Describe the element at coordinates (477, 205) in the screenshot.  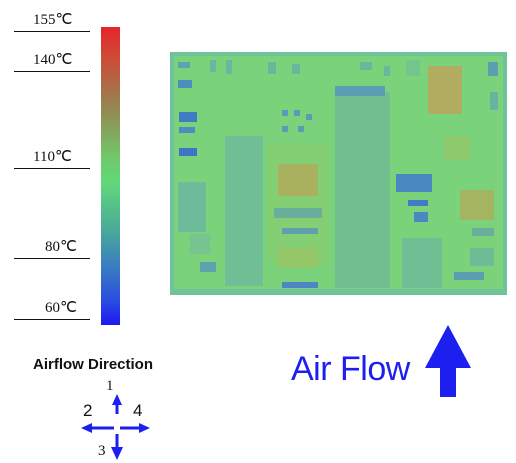
I see `hot-component-right` at that location.